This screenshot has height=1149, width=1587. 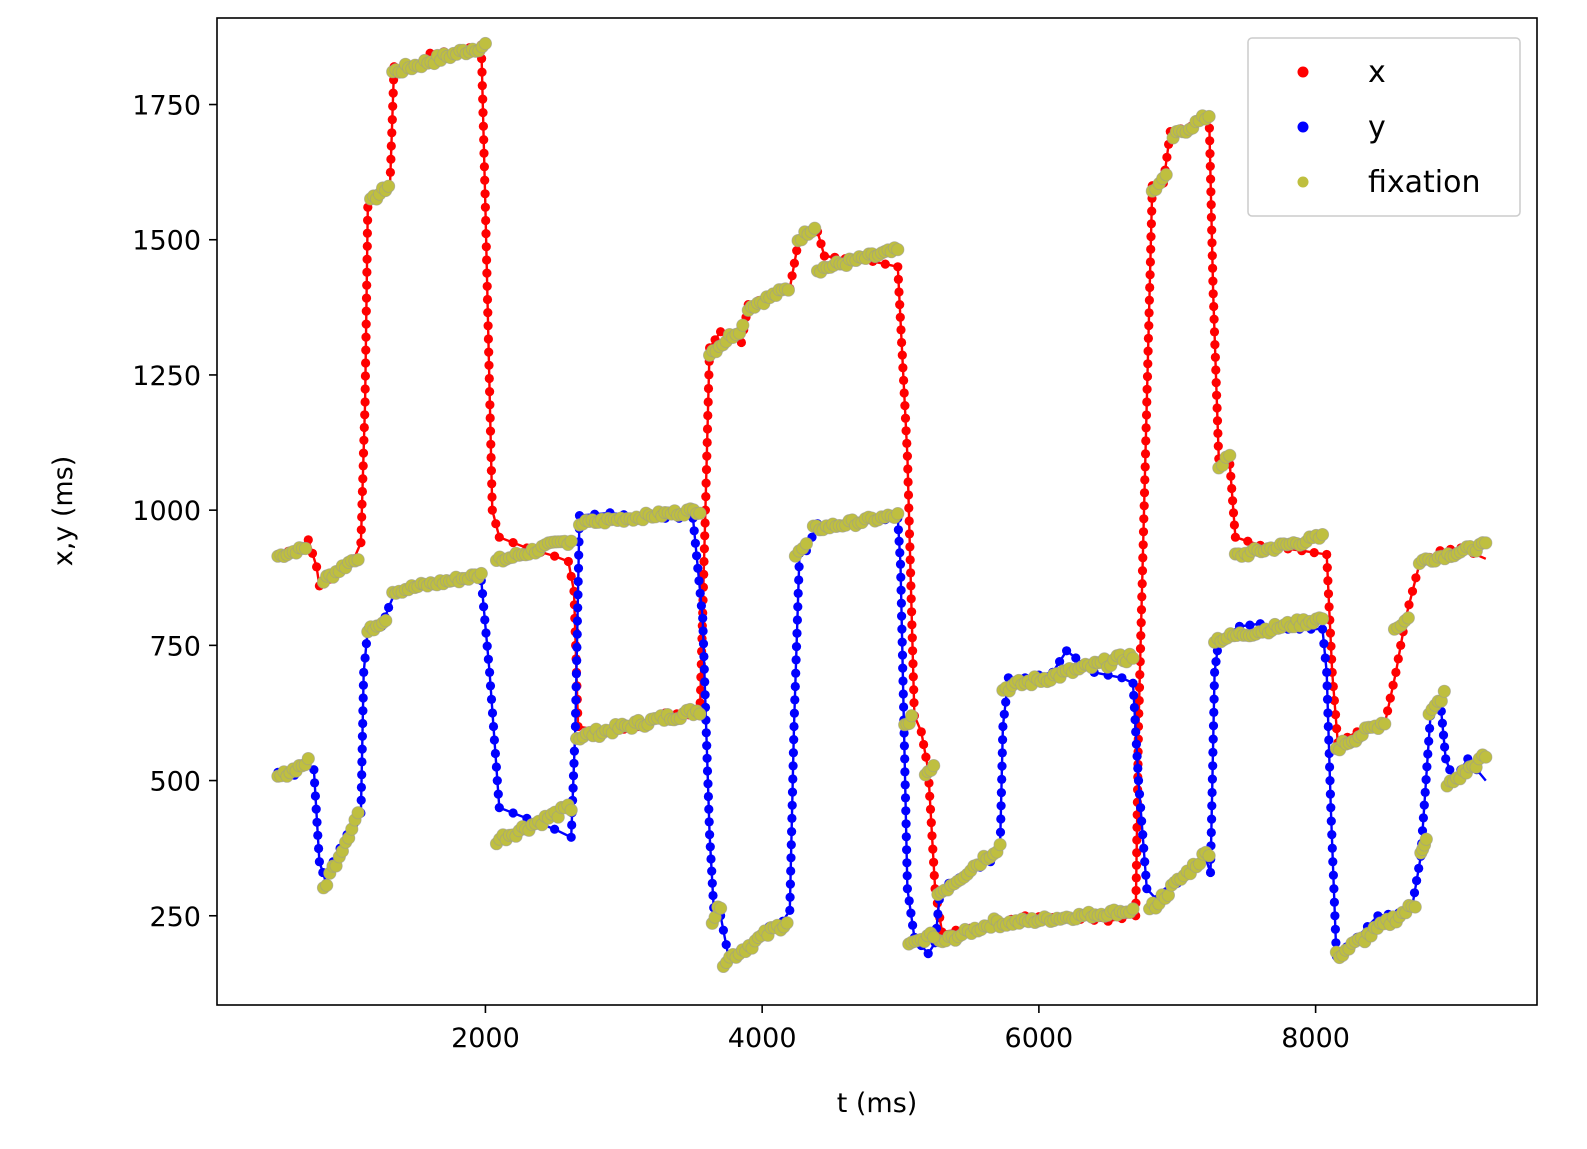 I want to click on y-axis: 250 500 750 1000 1250 1500 1750, so click(x=174, y=512).